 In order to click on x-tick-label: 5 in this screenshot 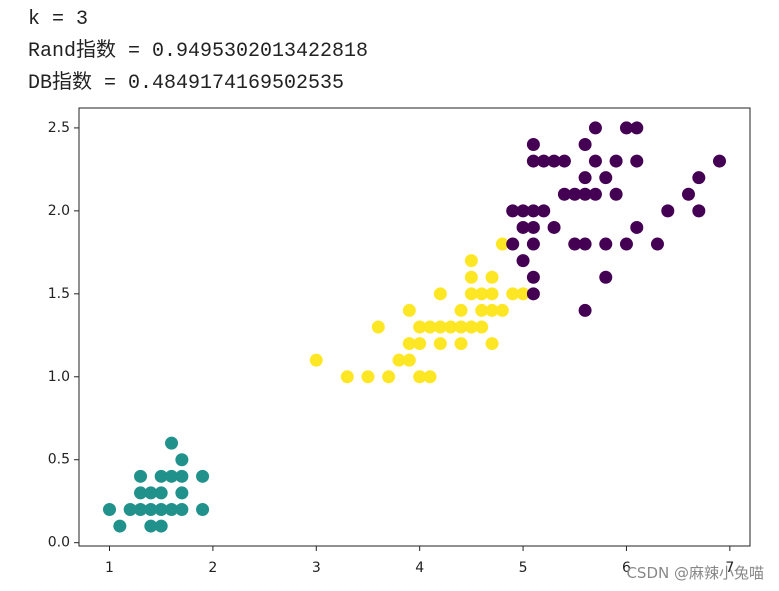, I will do `click(523, 568)`.